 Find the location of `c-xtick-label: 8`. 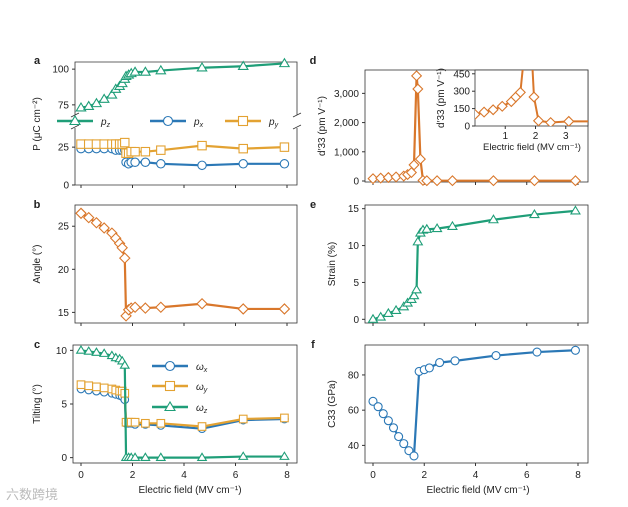

c-xtick-label: 8 is located at coordinates (287, 475).